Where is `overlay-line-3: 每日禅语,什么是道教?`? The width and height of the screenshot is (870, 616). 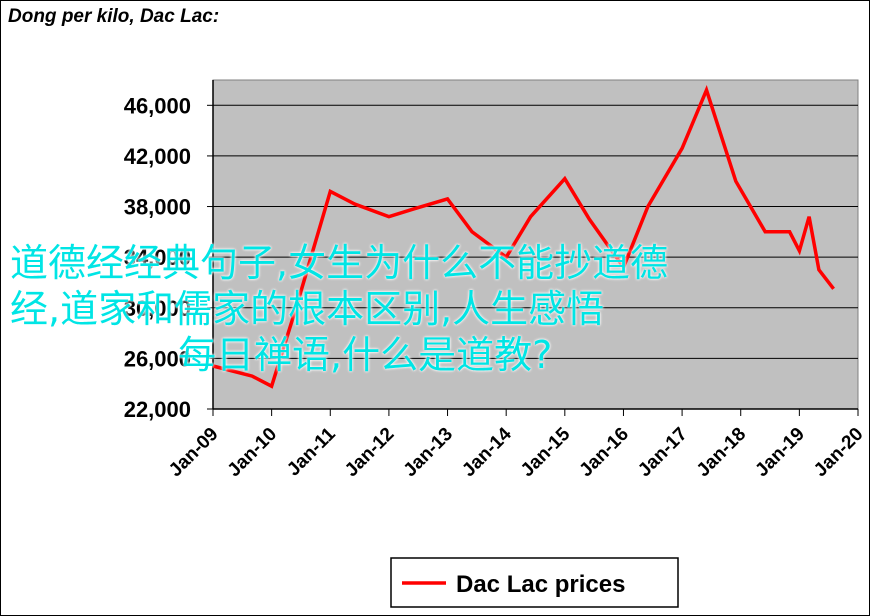 overlay-line-3: 每日禅语,什么是道教? is located at coordinates (365, 355).